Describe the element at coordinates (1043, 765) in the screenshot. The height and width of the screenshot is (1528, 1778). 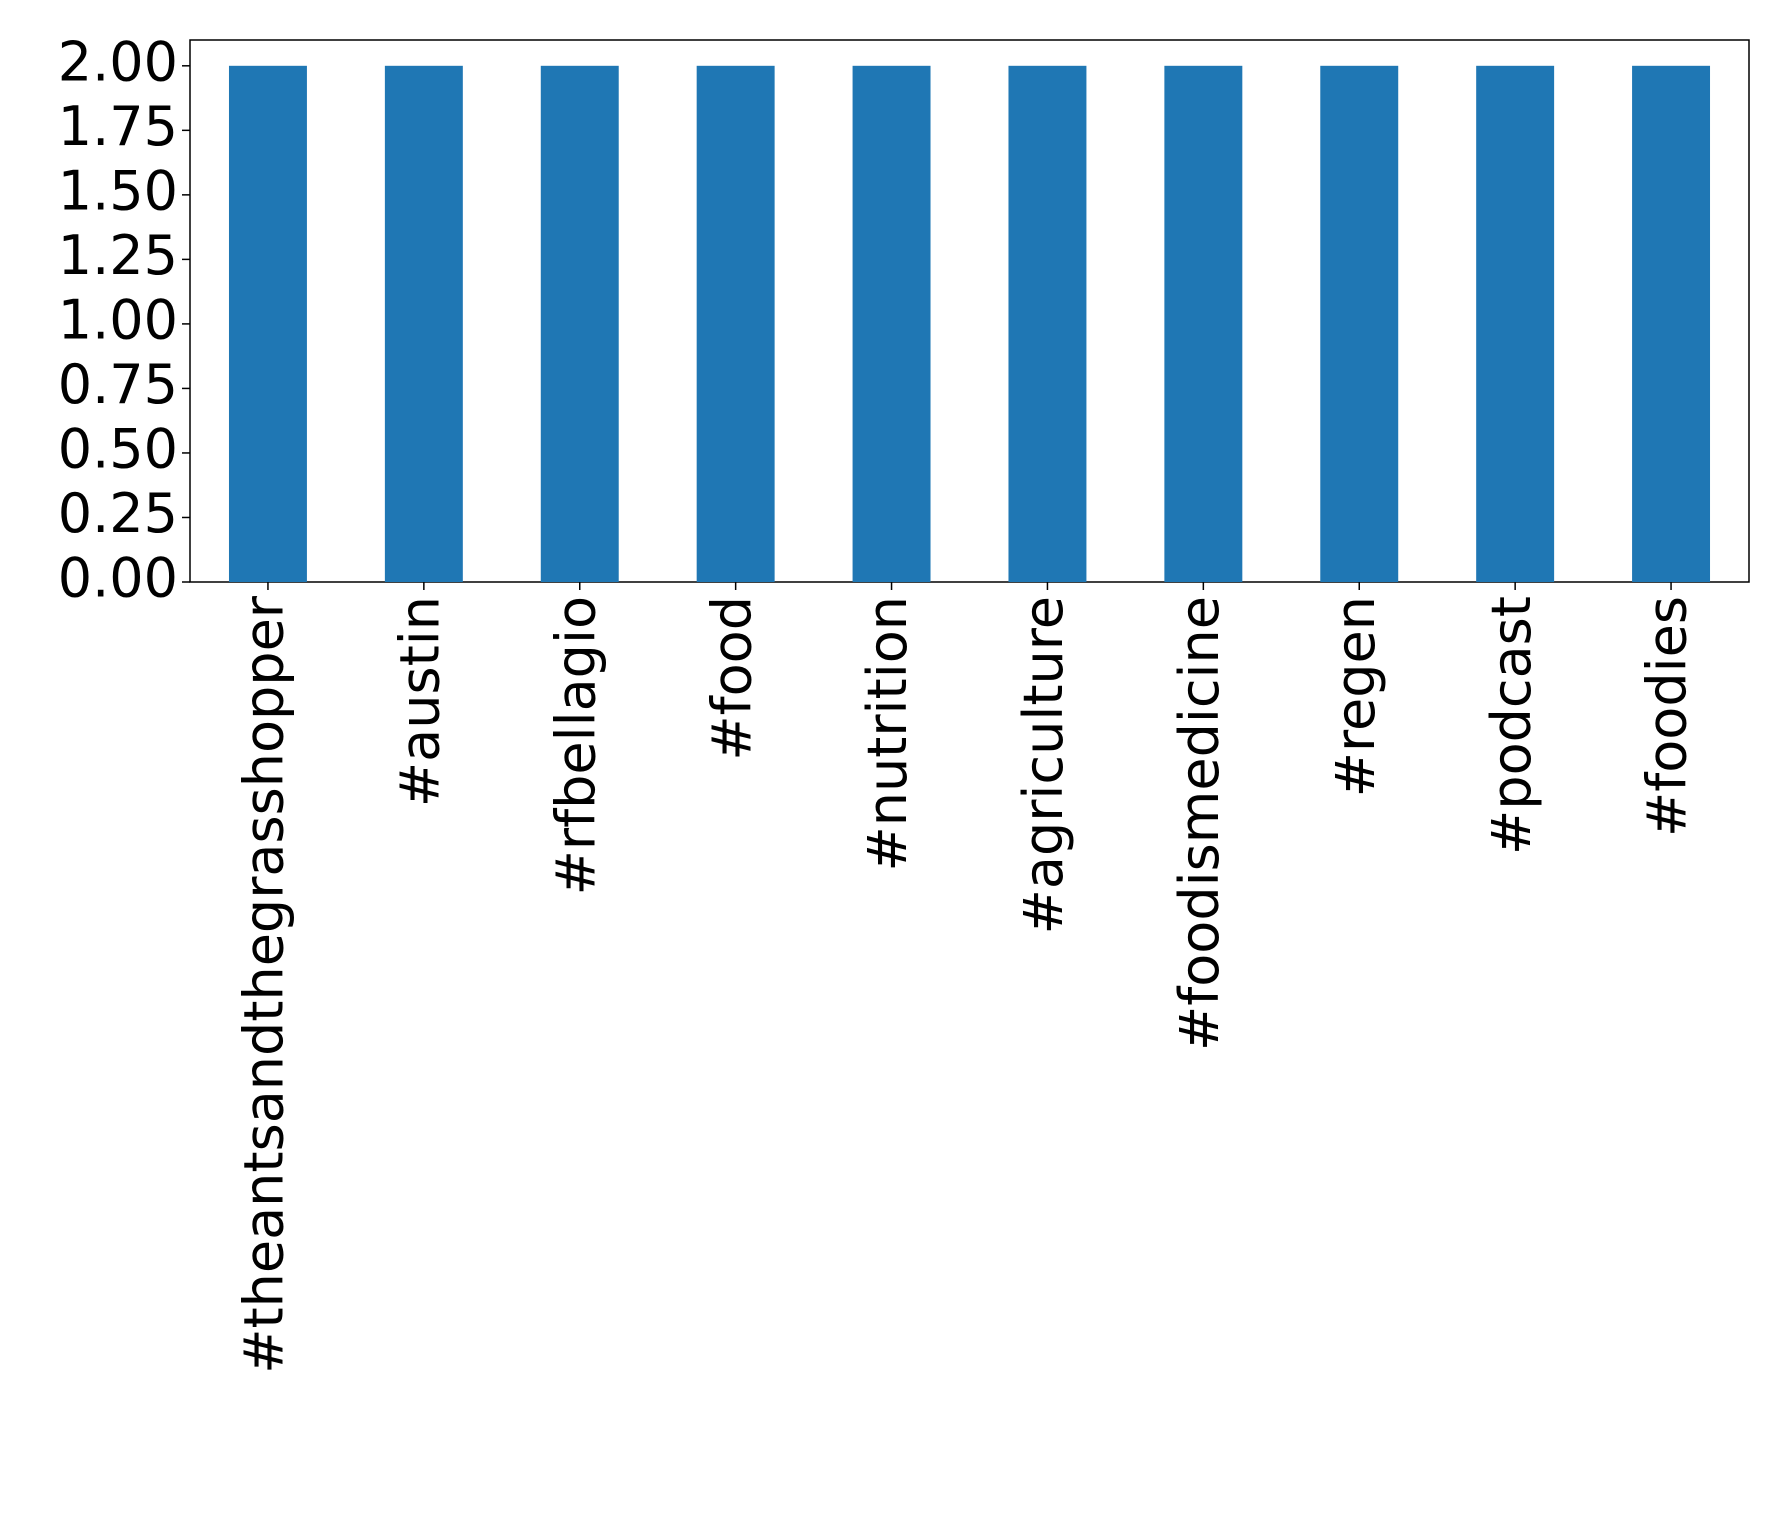
I see `x-tick-label: #agriculture` at that location.